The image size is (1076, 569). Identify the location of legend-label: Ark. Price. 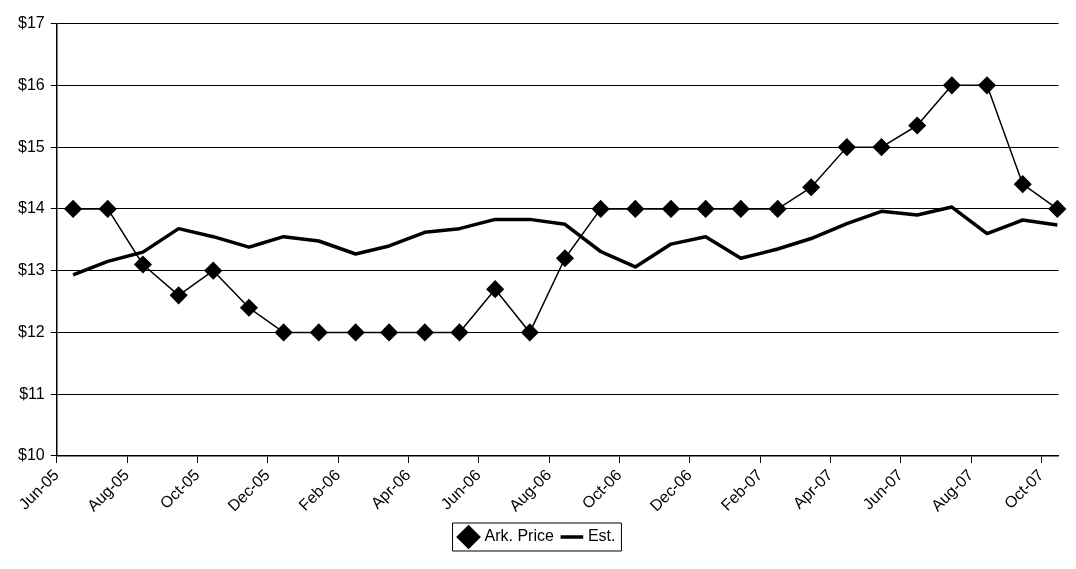
(519, 536).